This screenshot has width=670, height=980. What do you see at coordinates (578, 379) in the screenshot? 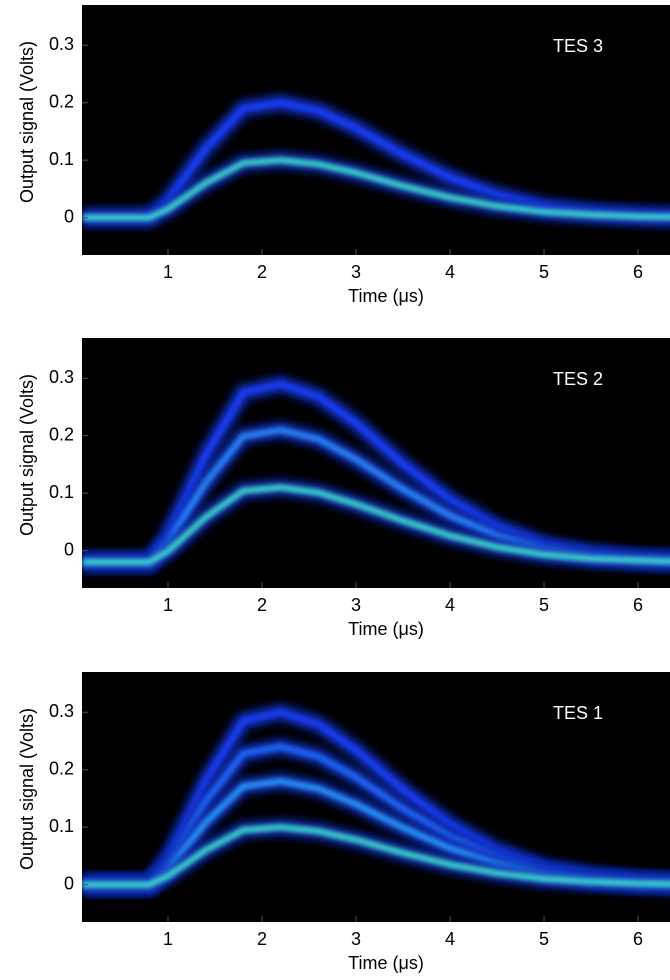
I see `annotation: TES 2` at bounding box center [578, 379].